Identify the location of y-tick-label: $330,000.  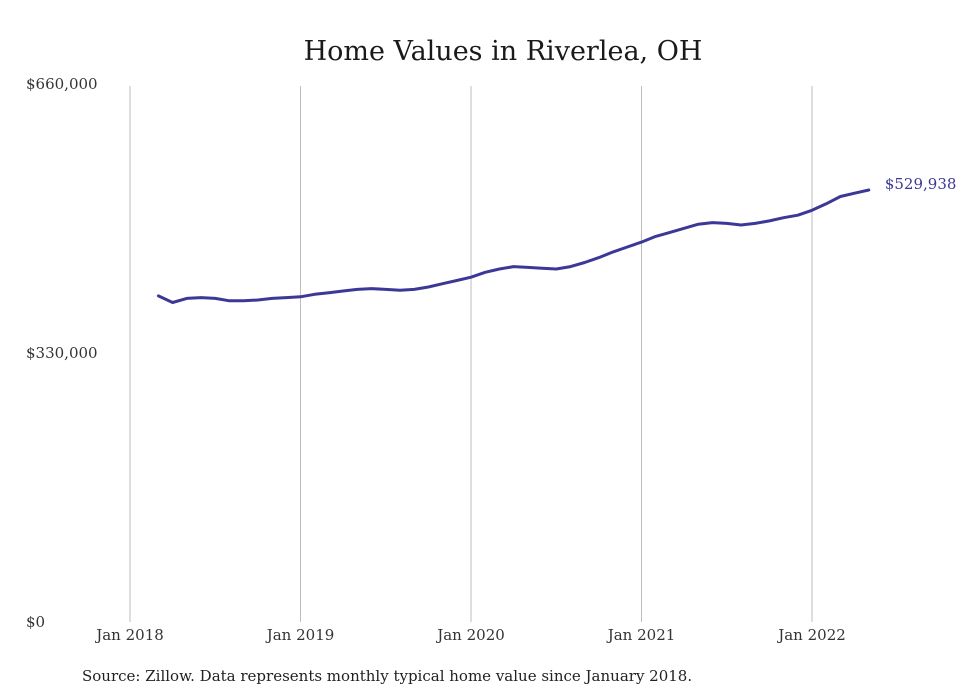
(62, 353).